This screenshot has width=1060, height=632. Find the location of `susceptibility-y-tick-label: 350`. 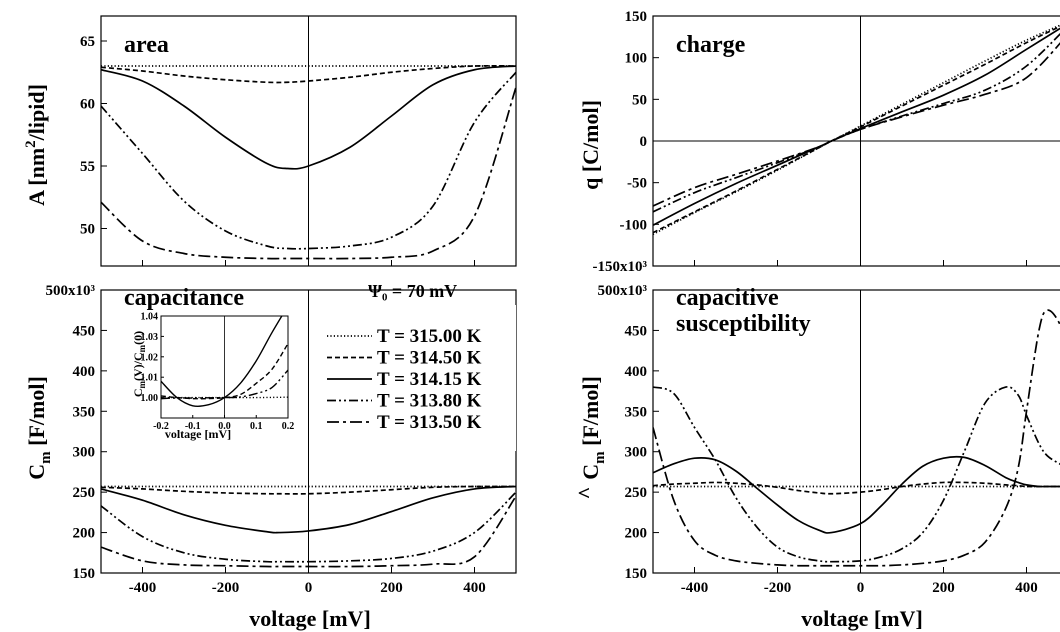

susceptibility-y-tick-label: 350 is located at coordinates (636, 412).